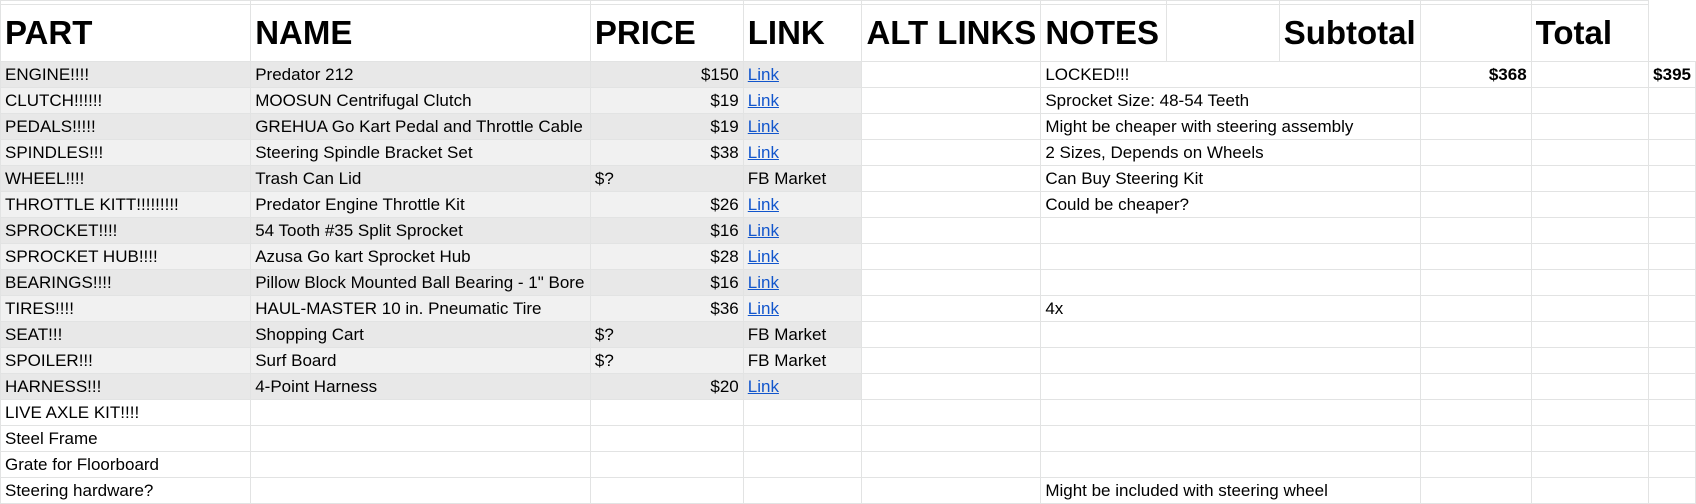 The height and width of the screenshot is (504, 1696). What do you see at coordinates (420, 204) in the screenshot?
I see `name-cell: Predator Engine Throttle Kit` at bounding box center [420, 204].